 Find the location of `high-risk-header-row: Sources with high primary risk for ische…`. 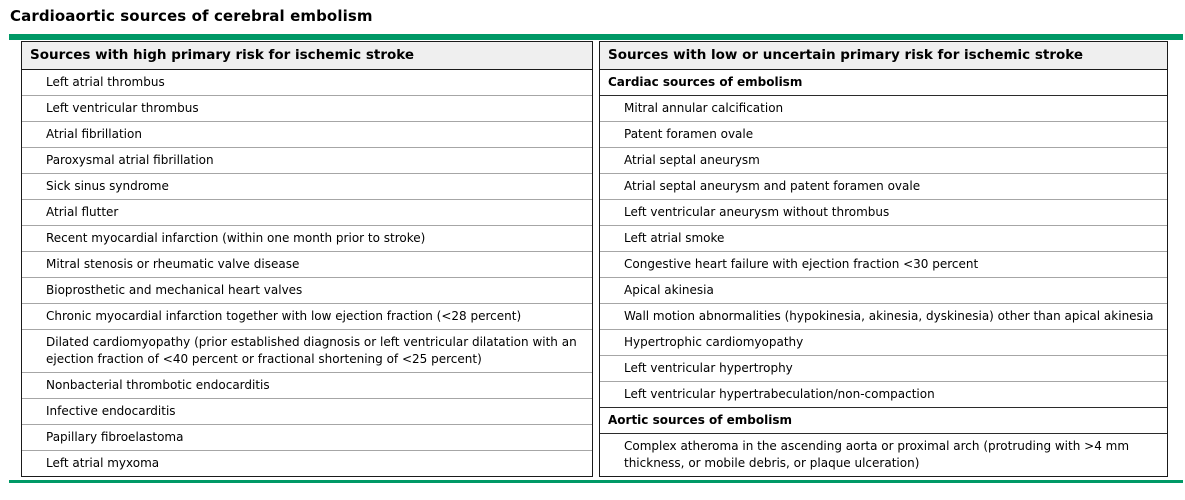

high-risk-header-row: Sources with high primary risk for ische… is located at coordinates (307, 56).